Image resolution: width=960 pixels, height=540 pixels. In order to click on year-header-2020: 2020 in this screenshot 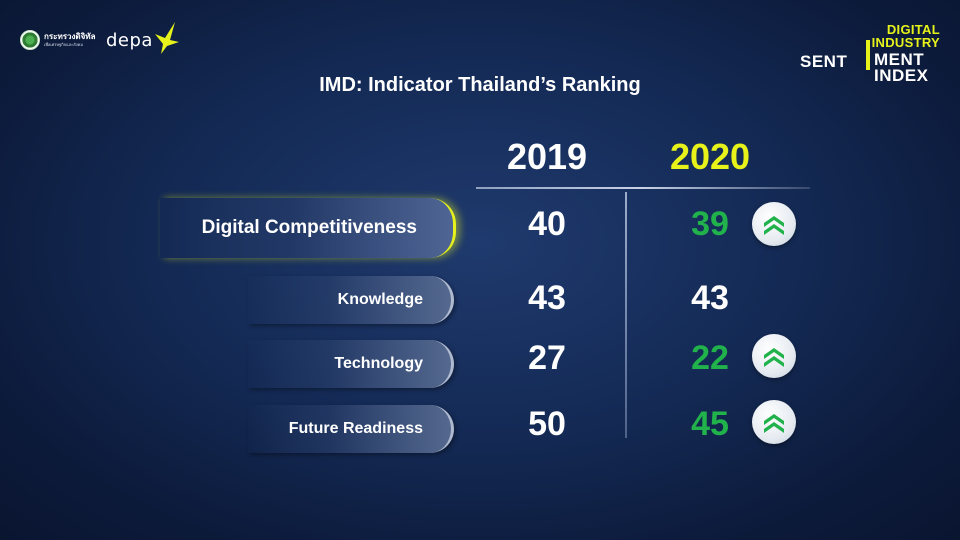, I will do `click(710, 156)`.